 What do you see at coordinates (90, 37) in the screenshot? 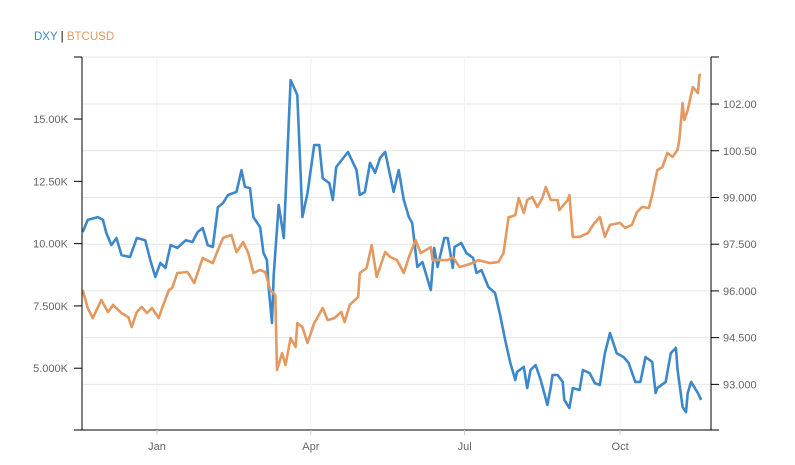
I see `legend-btcusd: BTCUSD` at bounding box center [90, 37].